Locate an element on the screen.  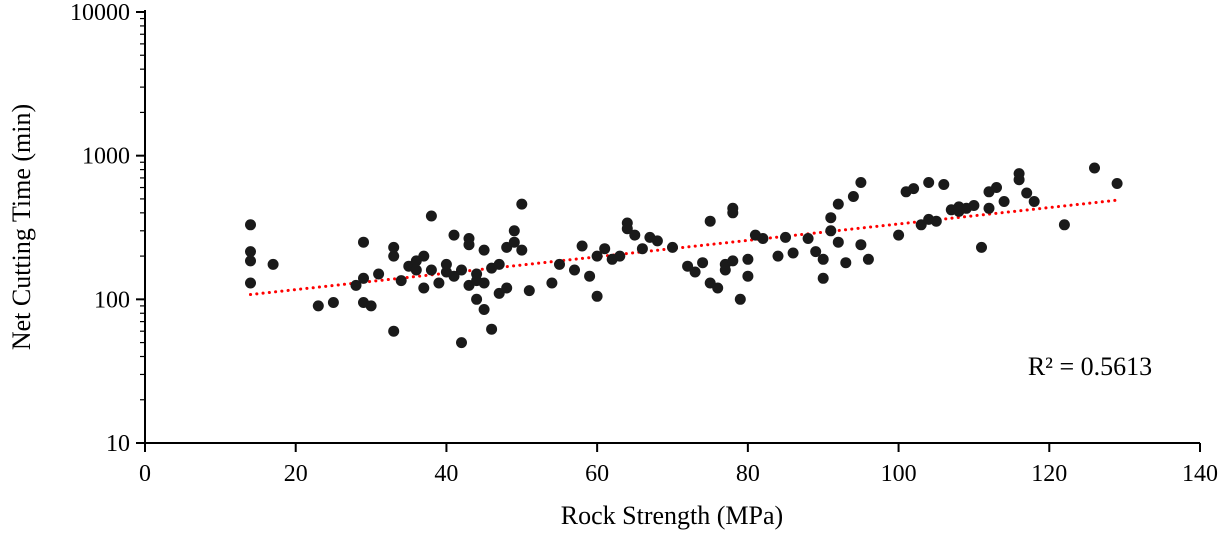
y-tick-label: 1000 is located at coordinates (106, 157).